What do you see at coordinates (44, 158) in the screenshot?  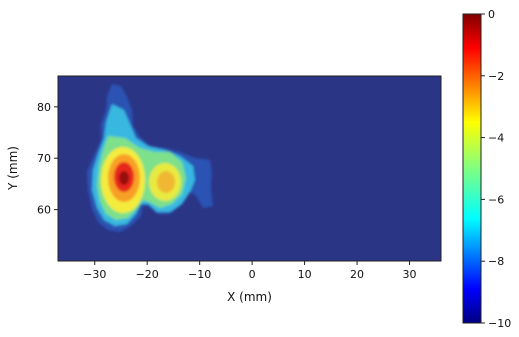 I see `y-tick-label: 70` at bounding box center [44, 158].